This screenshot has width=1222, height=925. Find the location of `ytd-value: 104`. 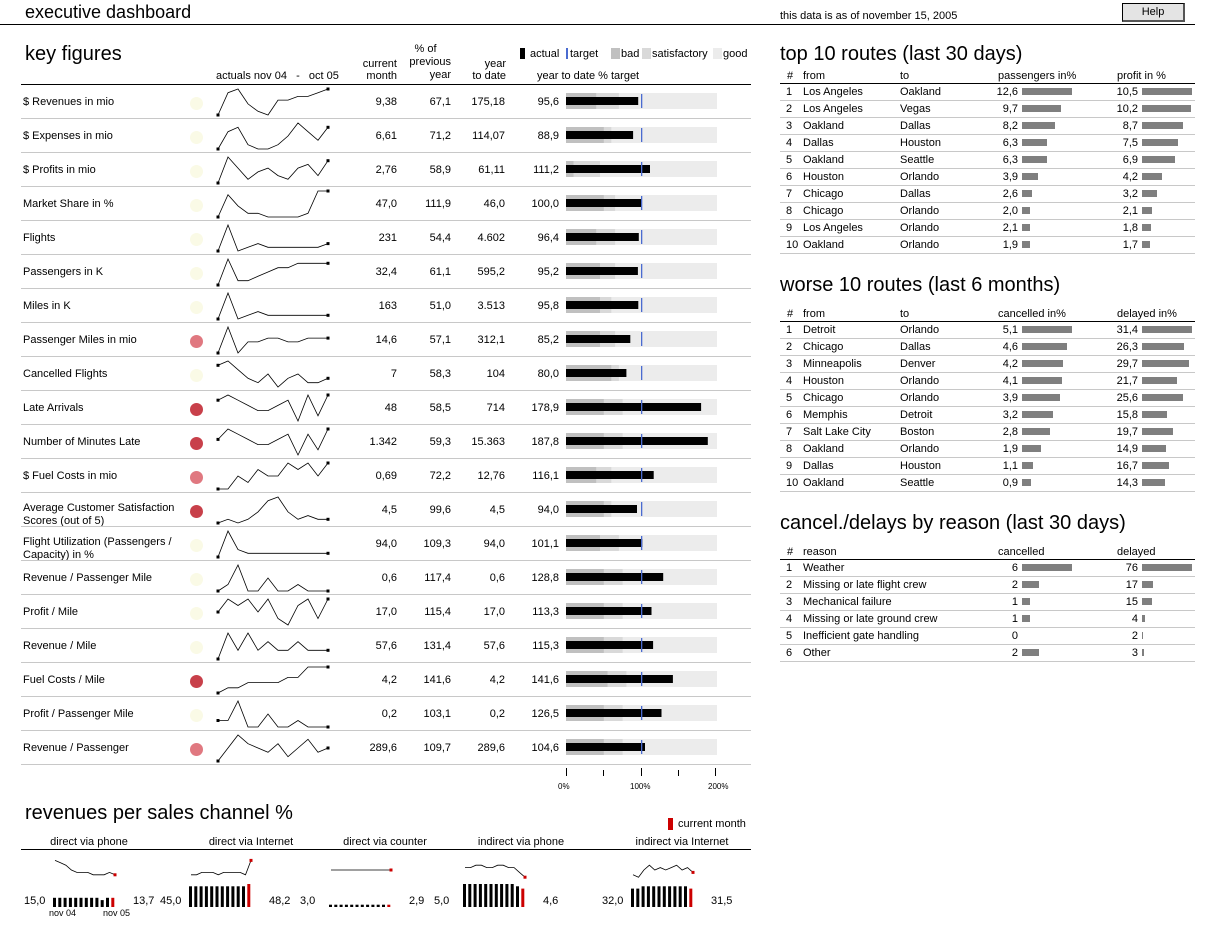

ytd-value: 104 is located at coordinates (495, 374).